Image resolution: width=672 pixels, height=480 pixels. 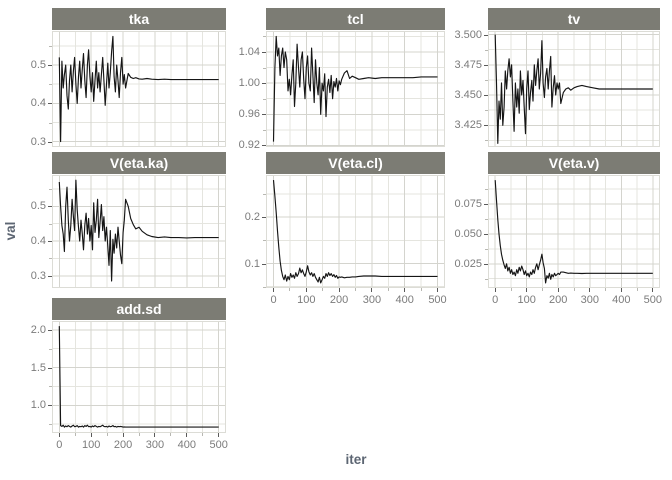 I want to click on facet-strip-label: V(eta.cl), so click(x=355, y=163).